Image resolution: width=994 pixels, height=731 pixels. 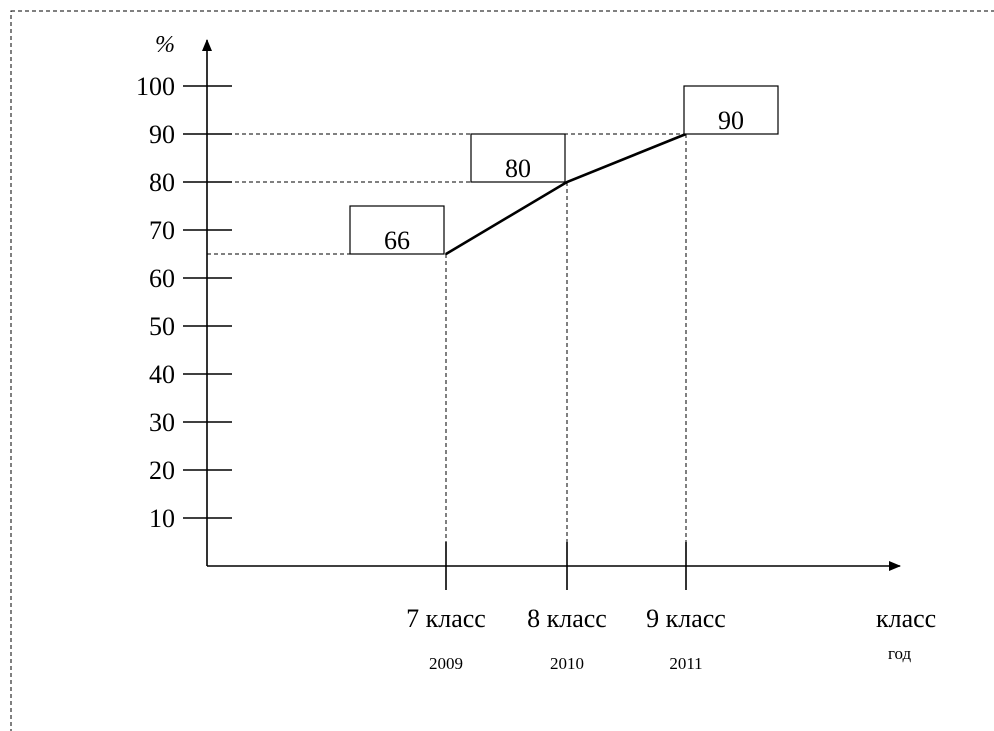 I want to click on x-tick-year: 2009, so click(x=446, y=663).